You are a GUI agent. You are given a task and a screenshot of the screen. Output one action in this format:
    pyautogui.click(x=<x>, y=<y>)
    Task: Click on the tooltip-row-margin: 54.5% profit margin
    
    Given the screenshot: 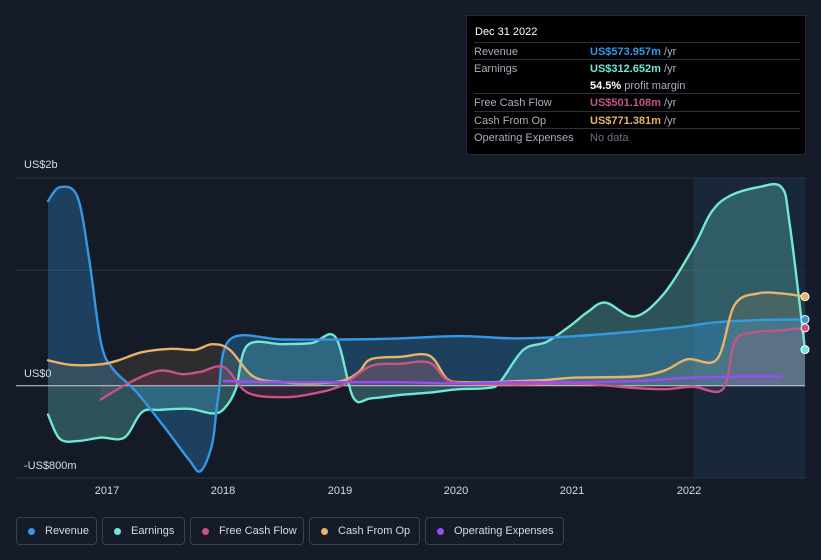 What is the action you would take?
    pyautogui.click(x=637, y=85)
    